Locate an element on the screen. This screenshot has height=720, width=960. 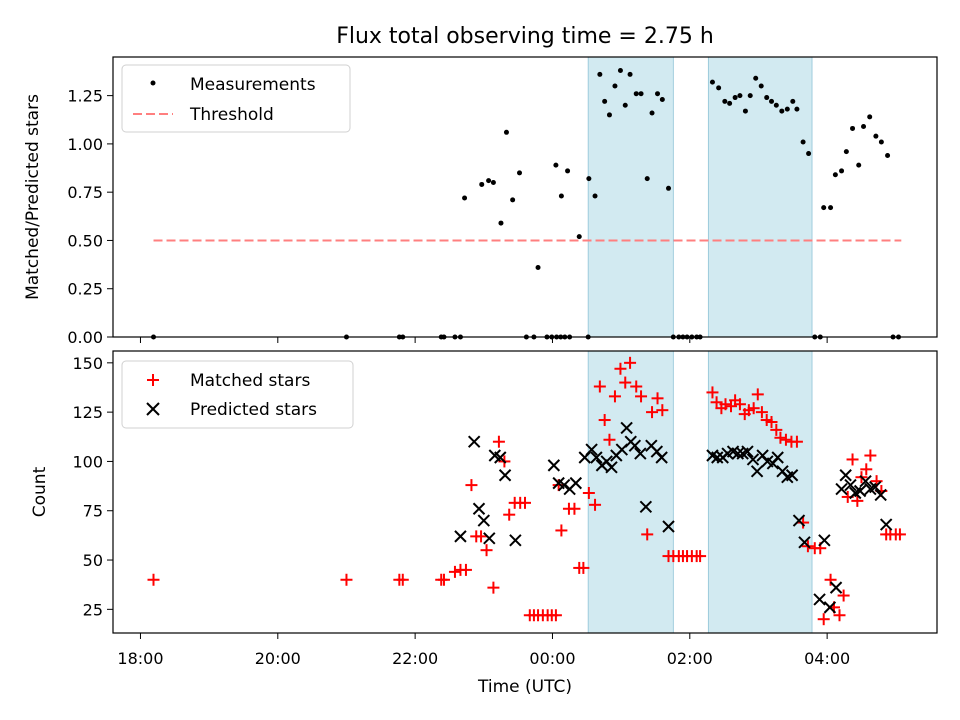
y-tick-label: 100 is located at coordinates (87, 461).